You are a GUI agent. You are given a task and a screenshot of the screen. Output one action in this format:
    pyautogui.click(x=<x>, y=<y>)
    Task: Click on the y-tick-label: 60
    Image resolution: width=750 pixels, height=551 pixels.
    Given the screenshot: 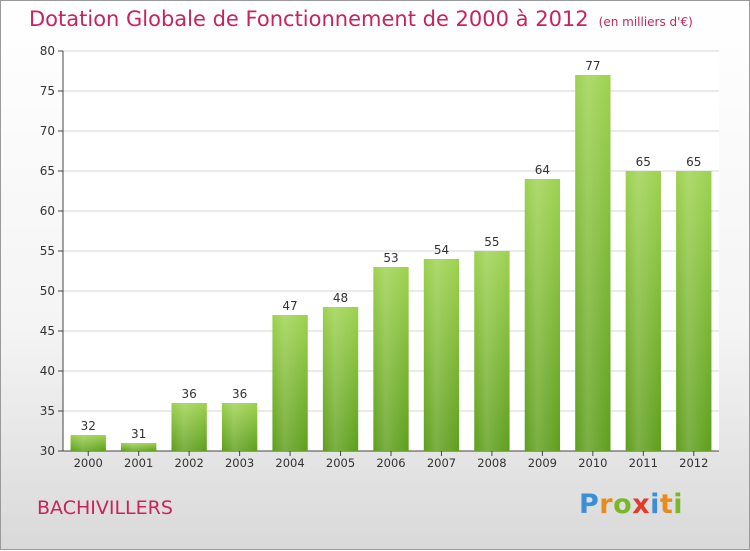 What is the action you would take?
    pyautogui.click(x=47, y=211)
    